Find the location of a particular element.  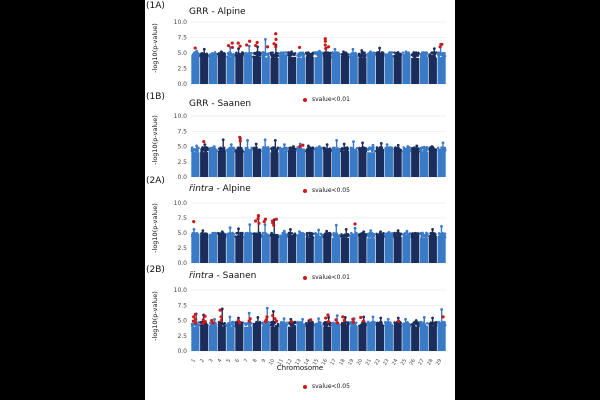

x-tick-label-26: 26 is located at coordinates (413, 362).